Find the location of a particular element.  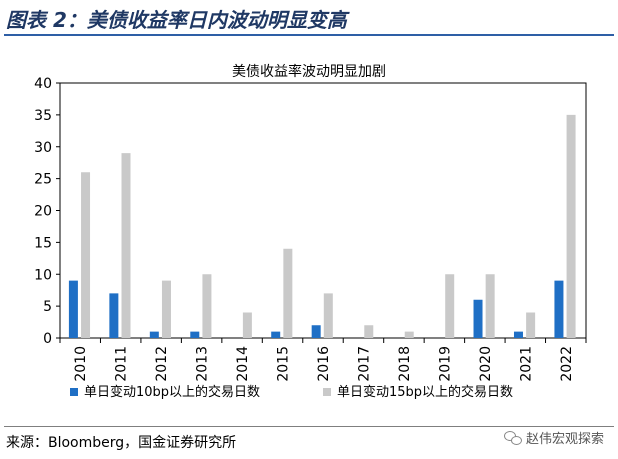

legend: 单日变动10bp以上的交易日数 单日变动15bp以上的交易日数 is located at coordinates (291, 392).